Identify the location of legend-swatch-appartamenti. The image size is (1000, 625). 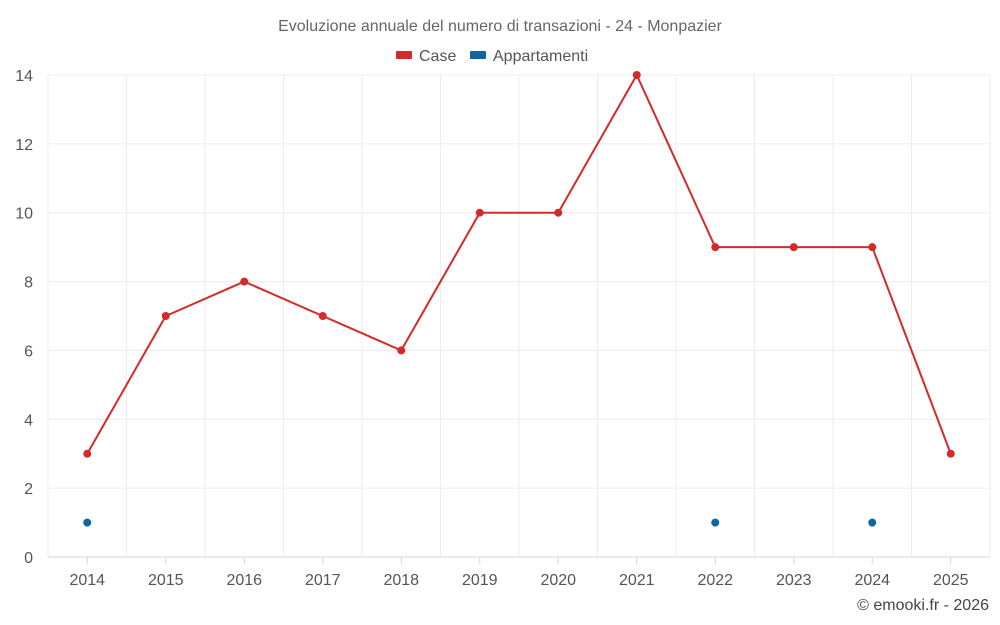
(478, 55).